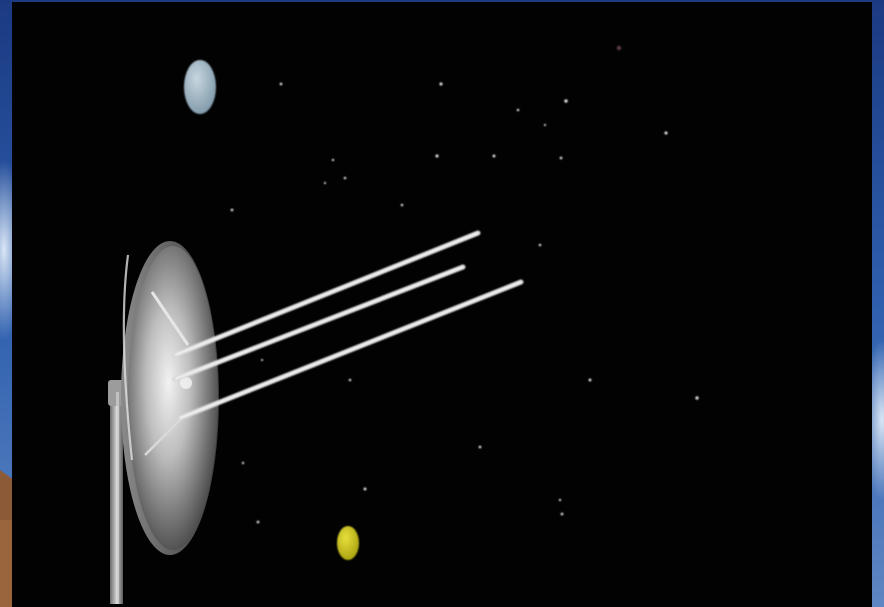 This screenshot has height=607, width=884. I want to click on yellow-planet, so click(348, 543).